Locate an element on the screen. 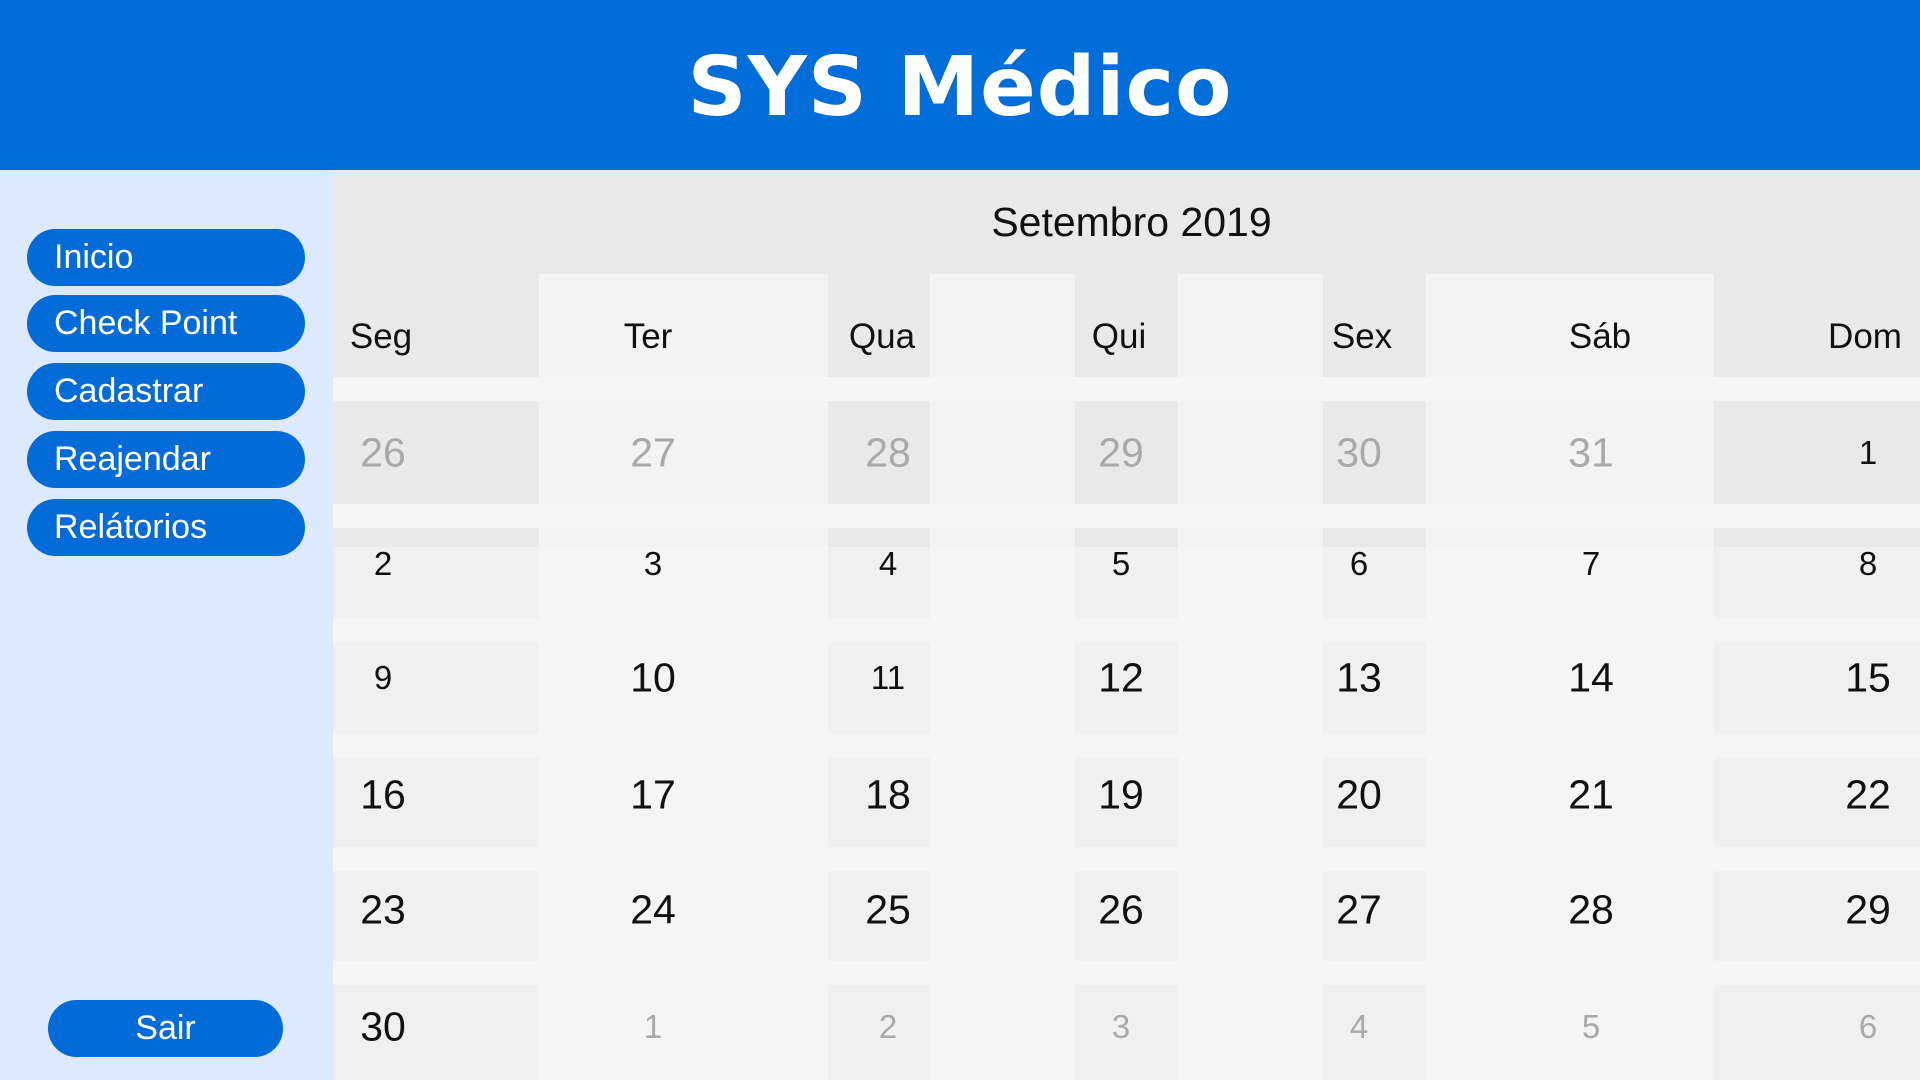 The height and width of the screenshot is (1080, 1920). weekday-qui: Qui is located at coordinates (1119, 336).